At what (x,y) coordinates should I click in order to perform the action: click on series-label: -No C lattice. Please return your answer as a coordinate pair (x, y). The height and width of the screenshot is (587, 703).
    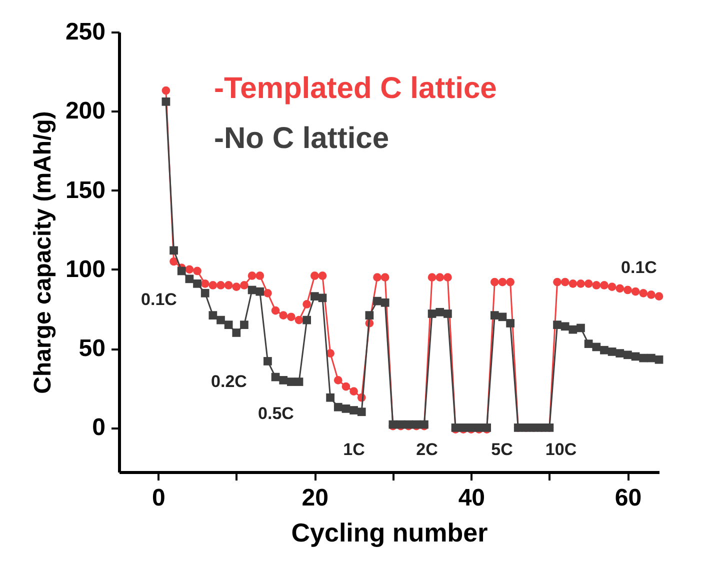
    Looking at the image, I should click on (302, 138).